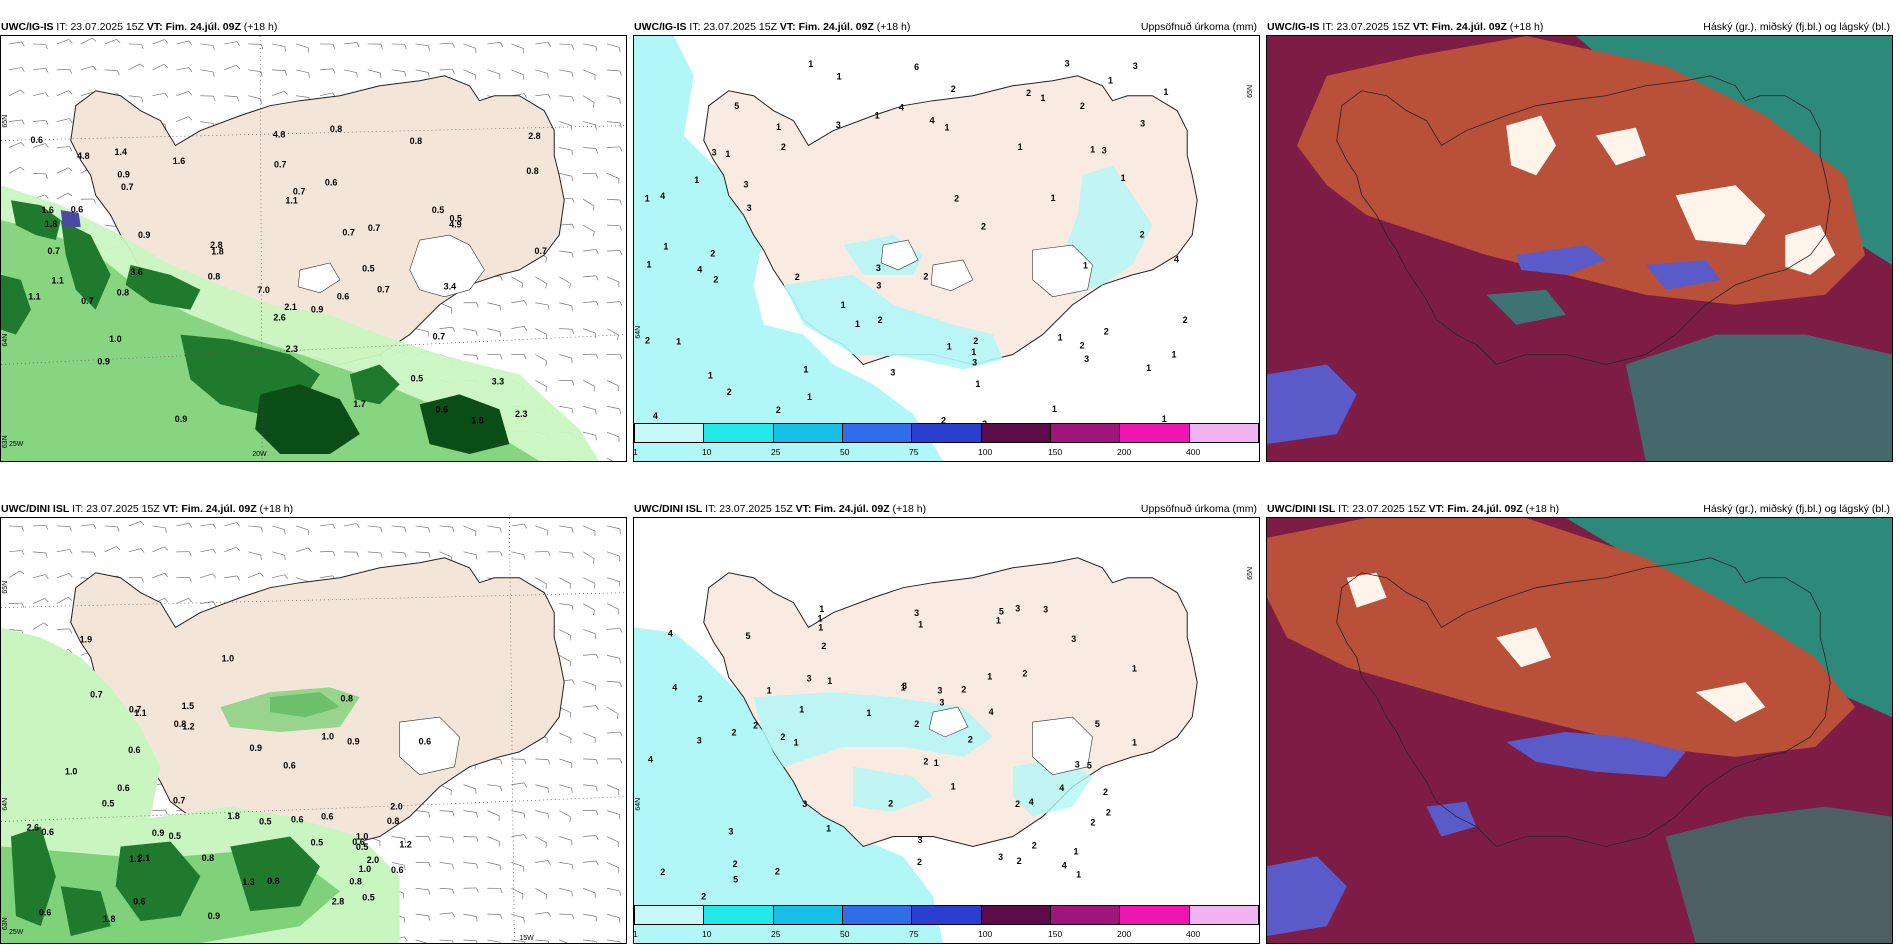  Describe the element at coordinates (313, 349) in the screenshot. I see `parallel-64n` at that location.